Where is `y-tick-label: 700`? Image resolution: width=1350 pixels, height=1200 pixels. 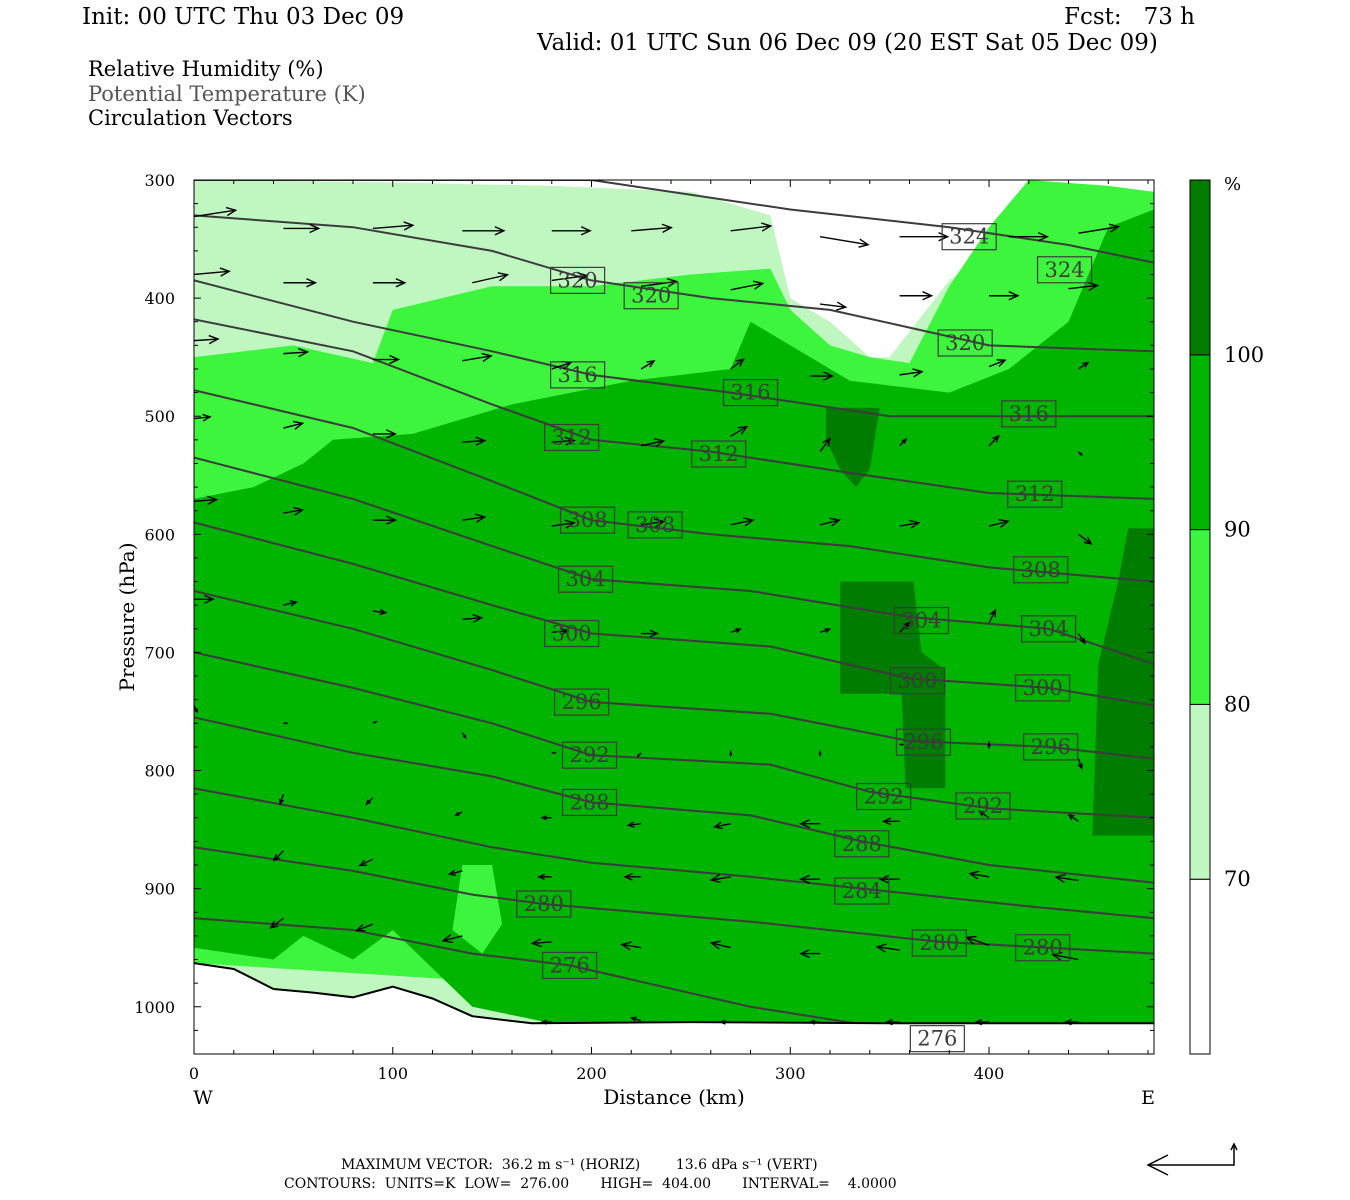
y-tick-label: 700 is located at coordinates (159, 652).